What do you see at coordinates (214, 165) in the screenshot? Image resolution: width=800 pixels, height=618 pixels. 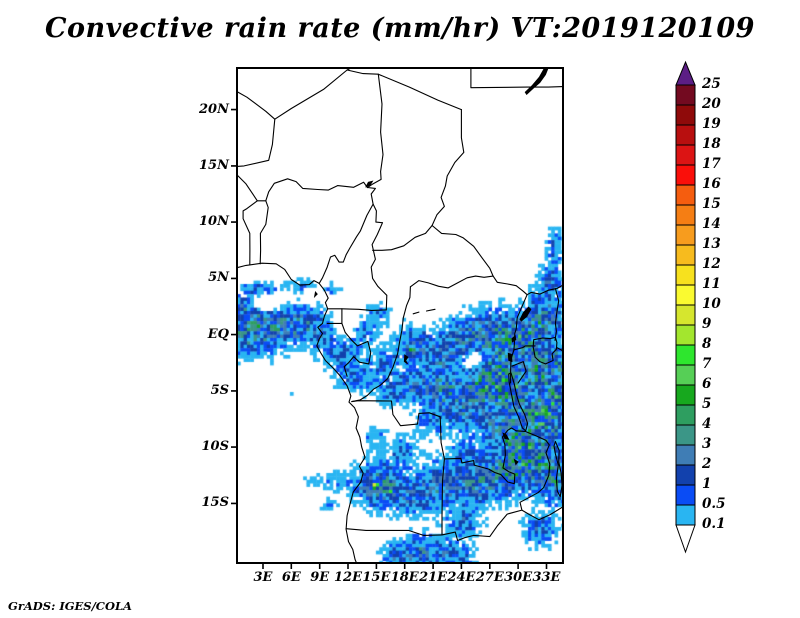 I see `y-tick-label: 15N` at bounding box center [214, 165].